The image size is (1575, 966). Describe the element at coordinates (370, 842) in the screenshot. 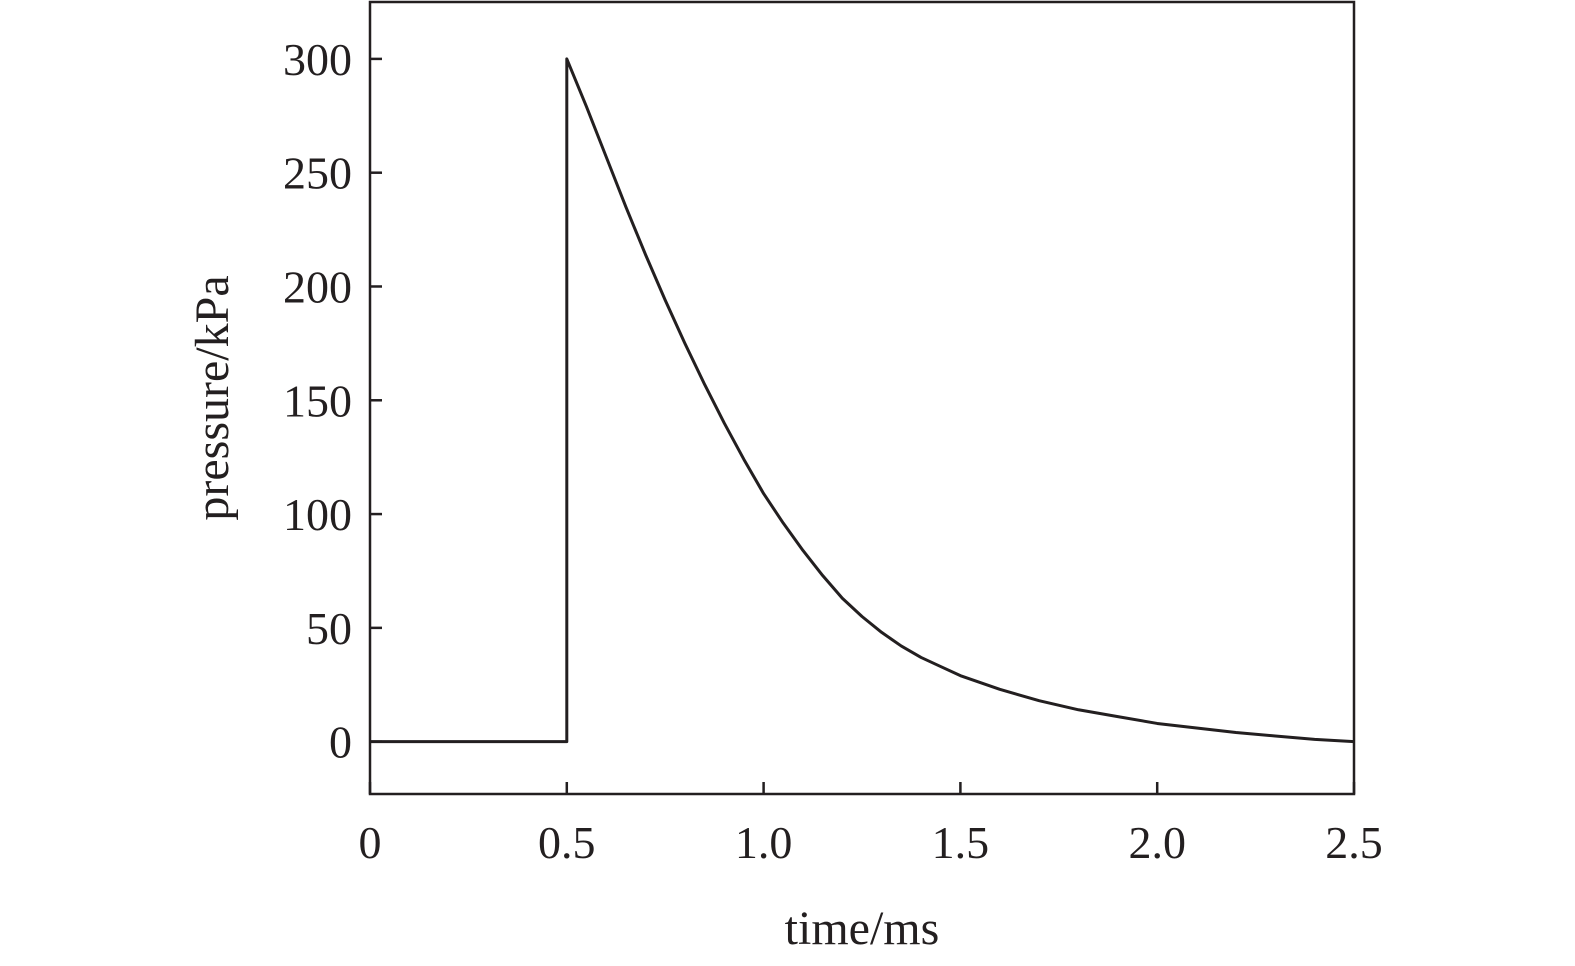

I see `x-tick-label: 0` at that location.